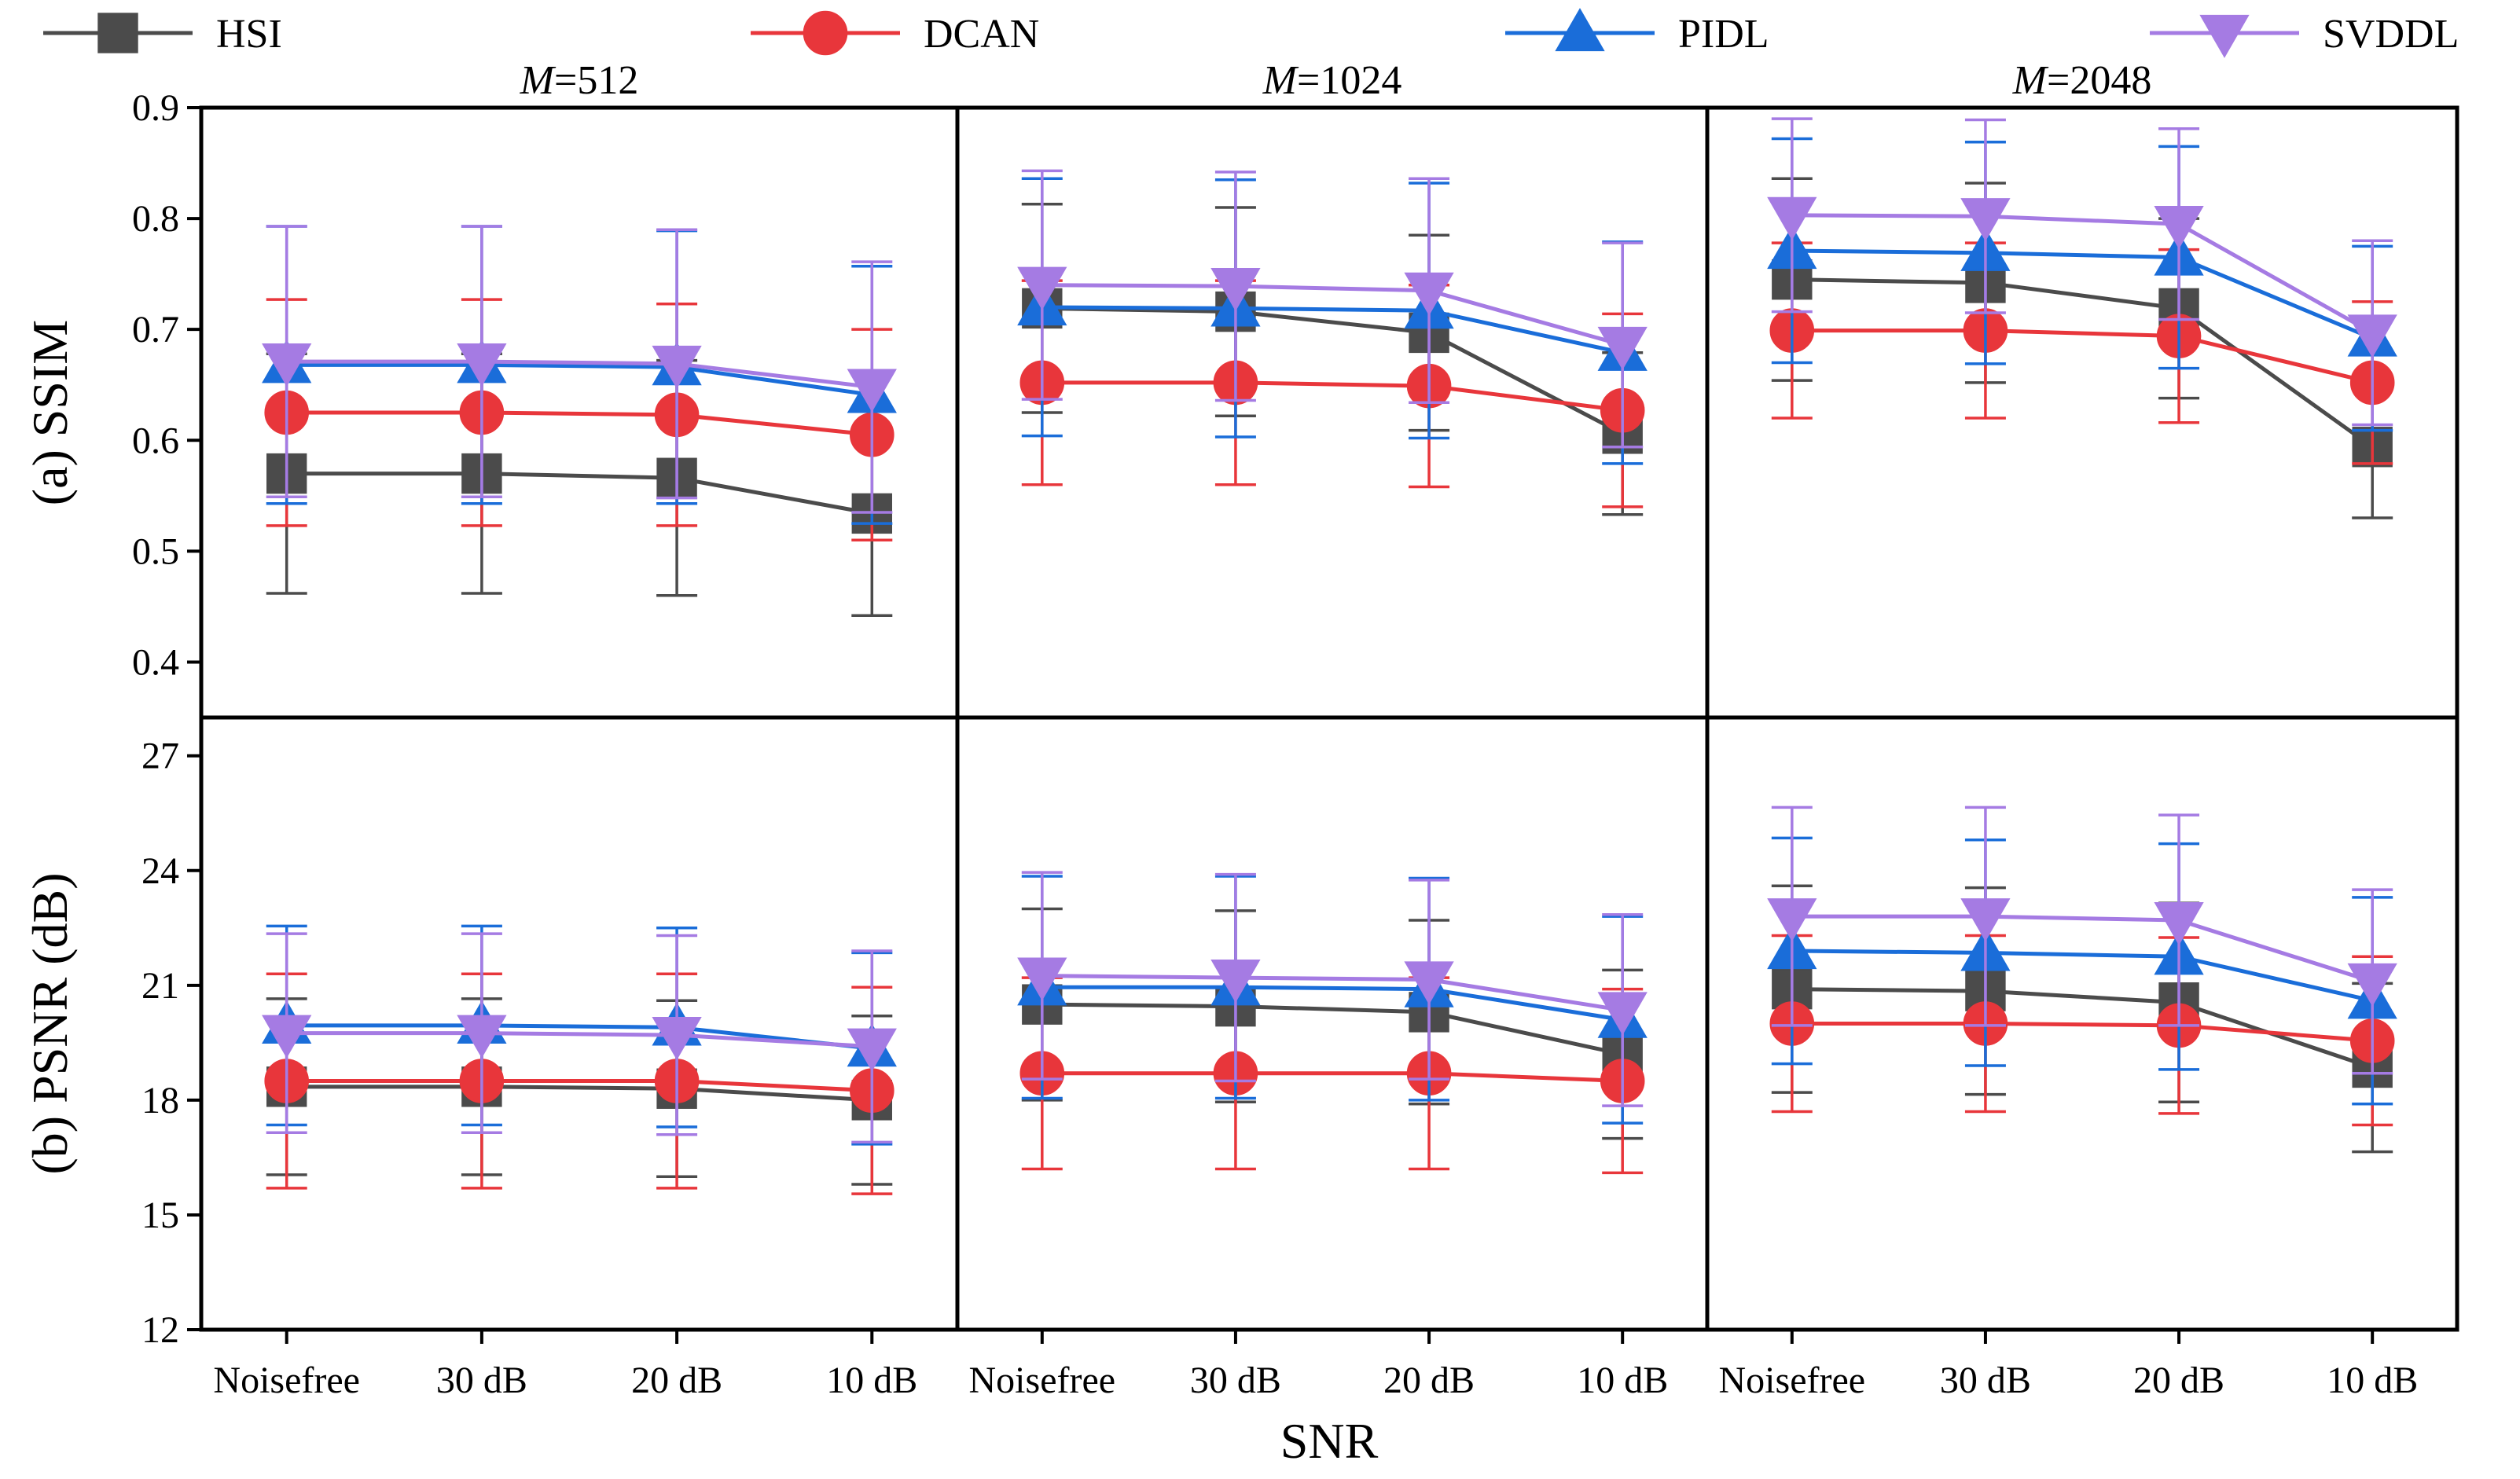  What do you see at coordinates (160, 756) in the screenshot?
I see `y-tick-label: 27` at bounding box center [160, 756].